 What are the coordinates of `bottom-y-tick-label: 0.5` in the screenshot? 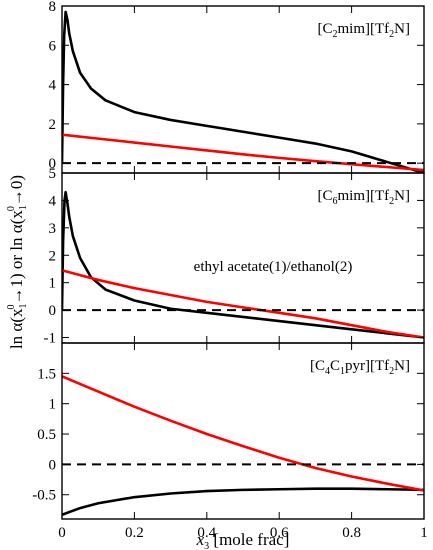 It's located at (46, 435).